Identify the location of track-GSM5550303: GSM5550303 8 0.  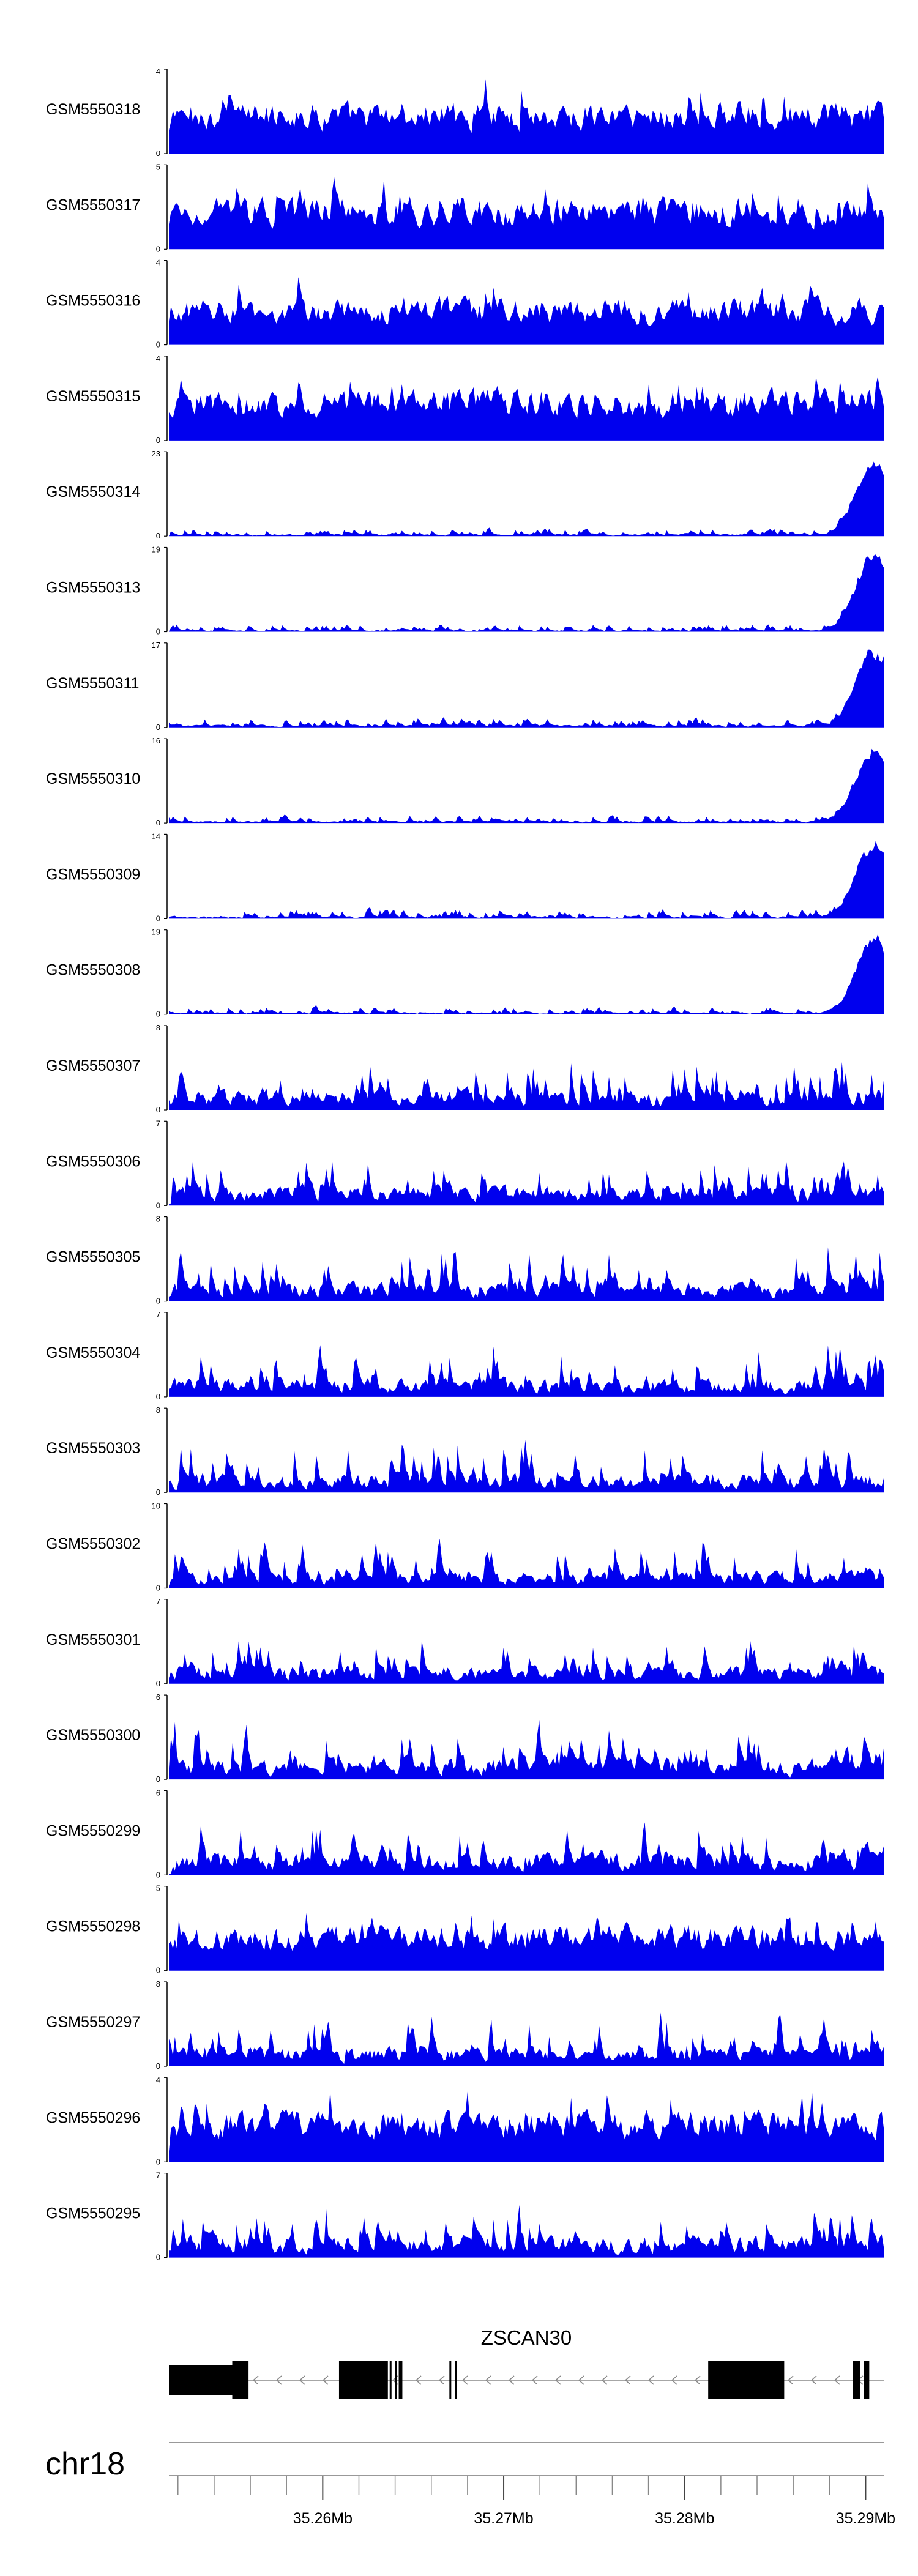
(465, 1451).